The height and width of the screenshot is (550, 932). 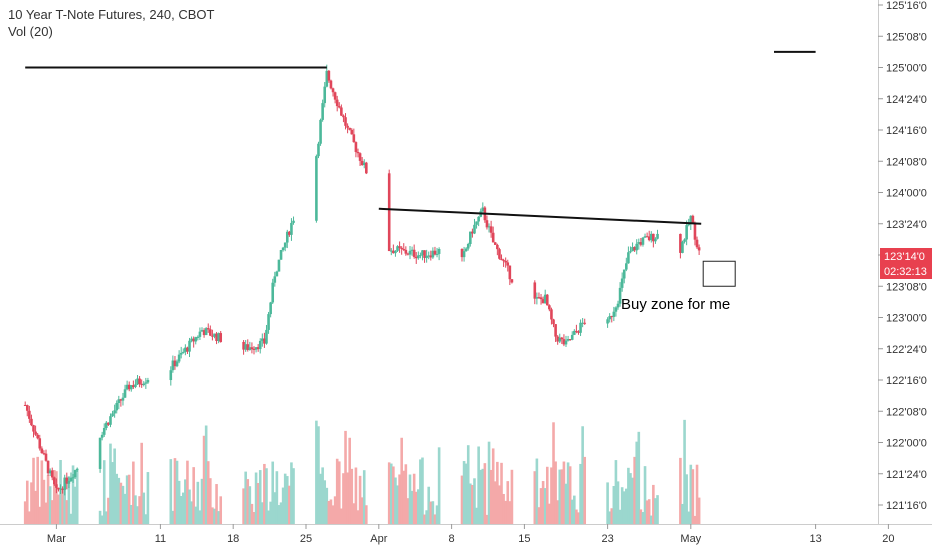 What do you see at coordinates (906, 162) in the screenshot?
I see `price-tick-label: 124'08'0` at bounding box center [906, 162].